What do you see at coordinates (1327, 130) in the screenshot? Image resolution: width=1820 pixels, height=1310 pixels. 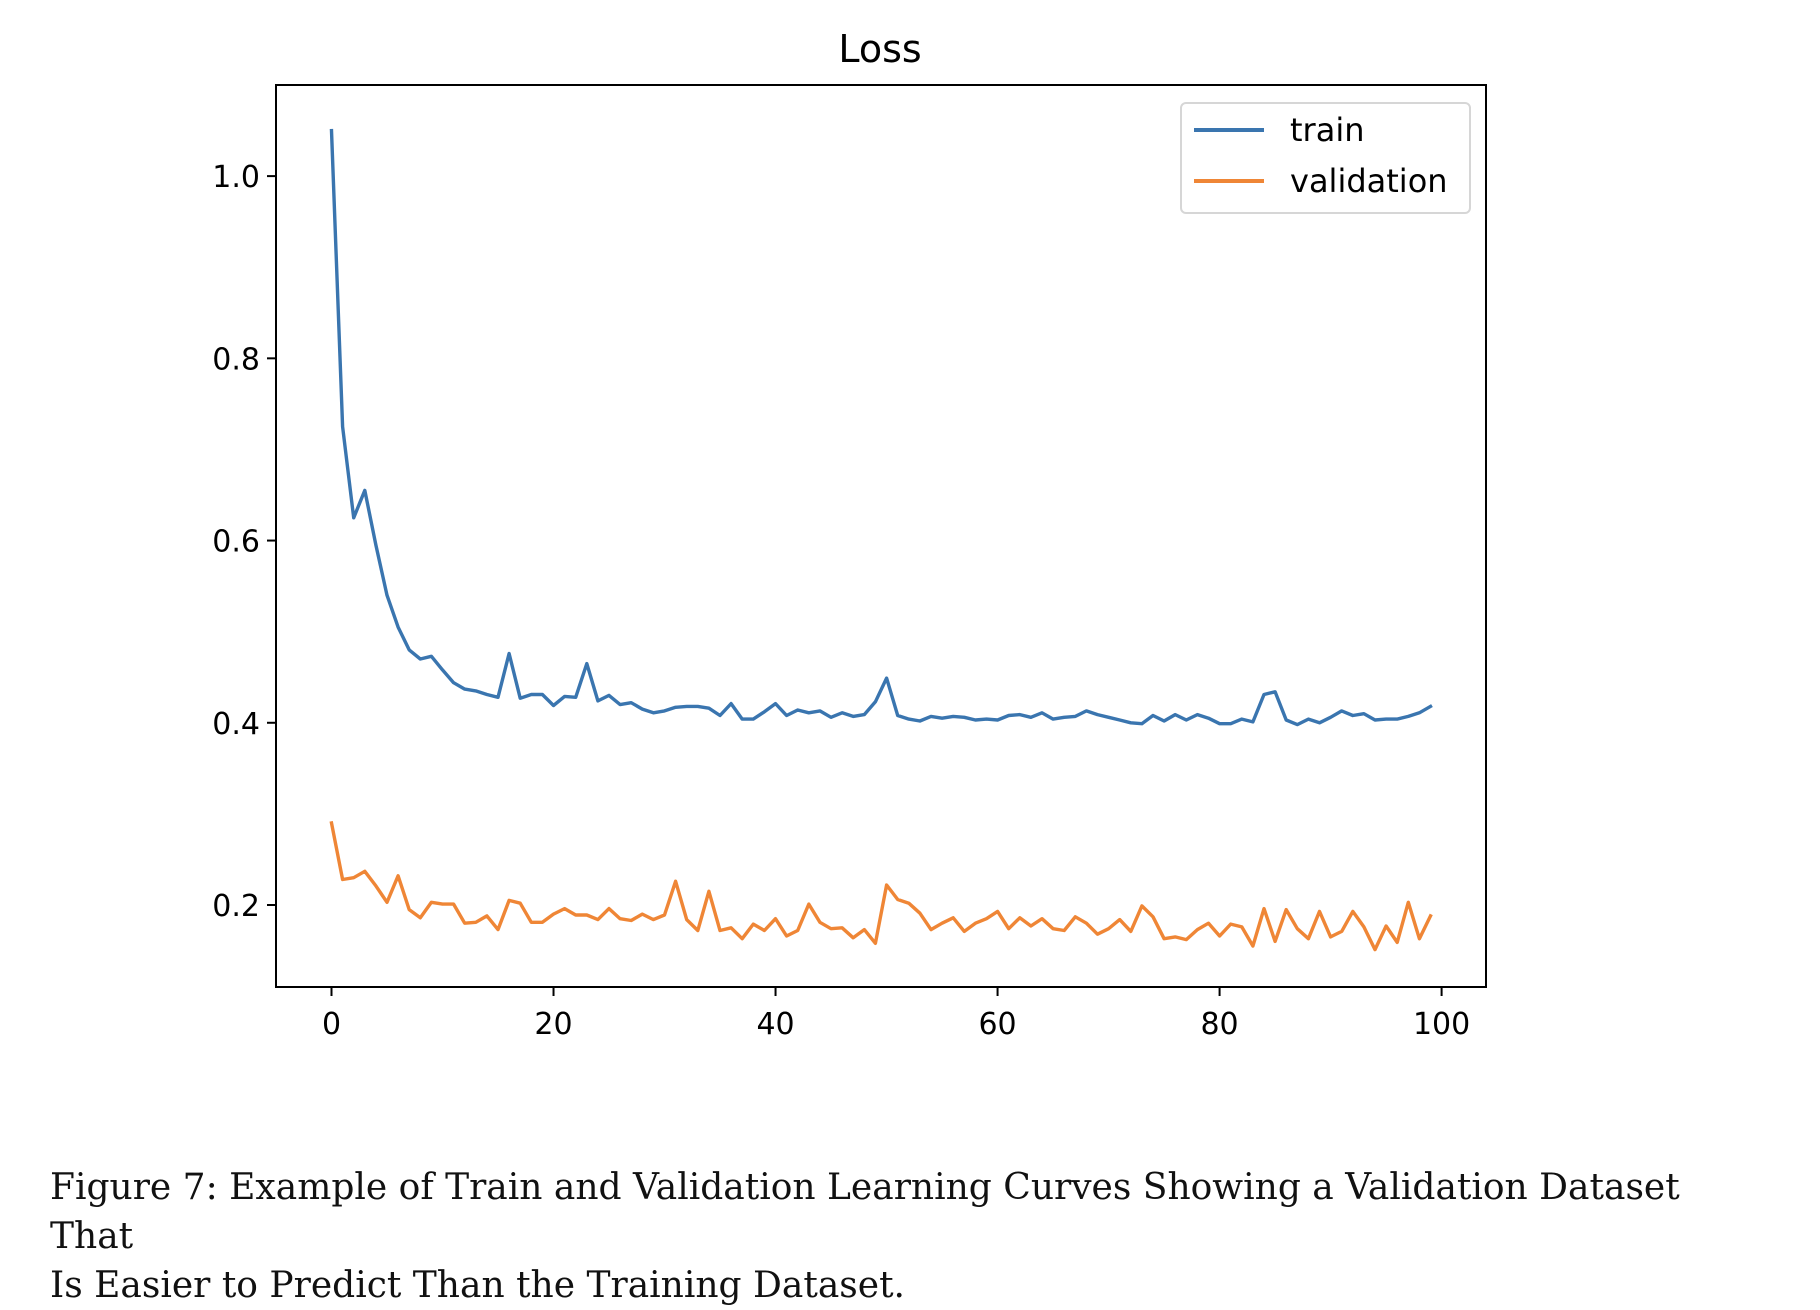 I see `legend-train-label: train` at bounding box center [1327, 130].